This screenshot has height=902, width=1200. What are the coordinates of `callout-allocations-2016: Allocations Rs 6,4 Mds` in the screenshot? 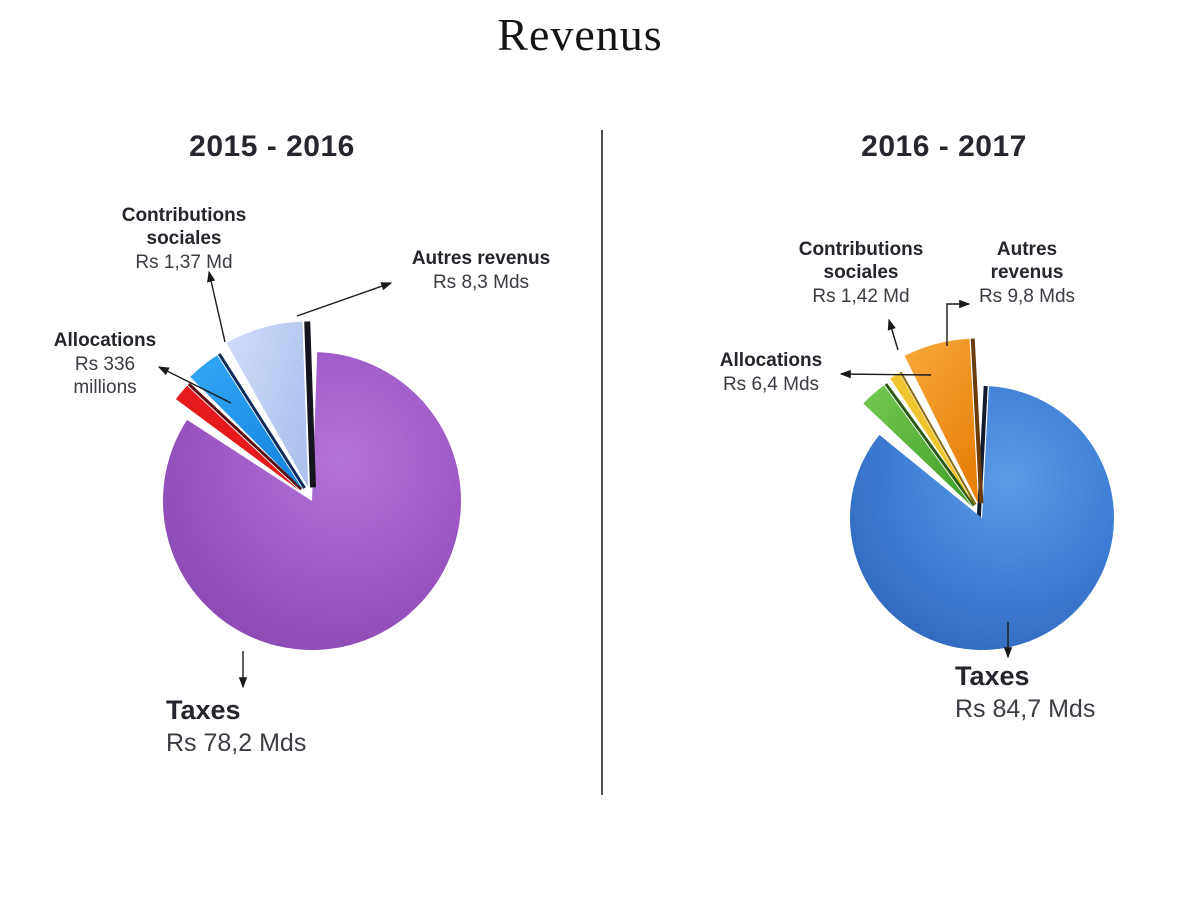 It's located at (771, 373).